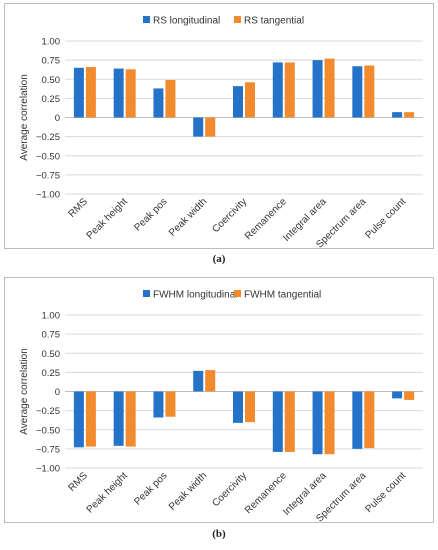 The width and height of the screenshot is (438, 550). Describe the element at coordinates (274, 21) in the screenshot. I see `legend-label-2: RS tangential` at that location.